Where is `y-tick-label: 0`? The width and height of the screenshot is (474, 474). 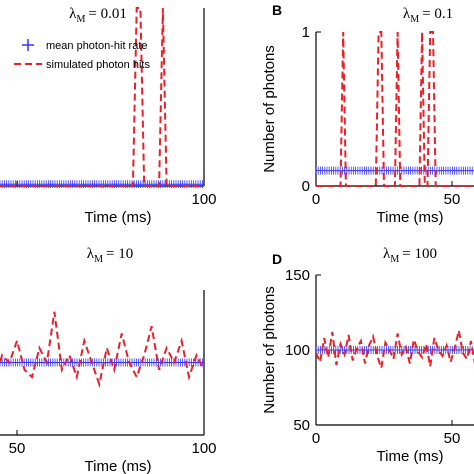
y-tick-label: 0 is located at coordinates (306, 186).